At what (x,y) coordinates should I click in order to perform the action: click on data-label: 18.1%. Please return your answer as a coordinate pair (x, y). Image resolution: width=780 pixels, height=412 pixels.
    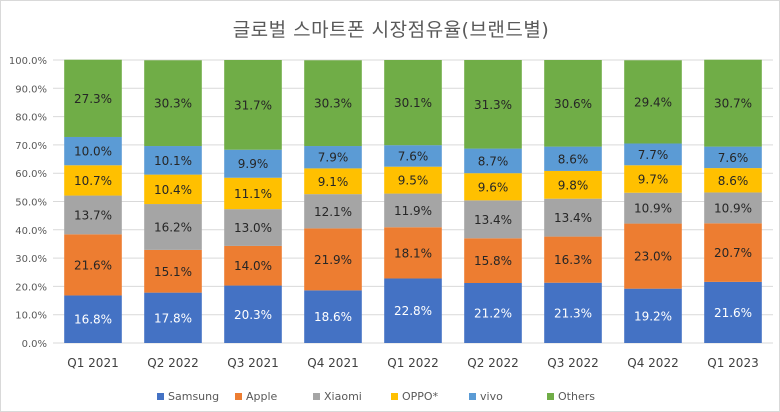
    Looking at the image, I should click on (413, 253).